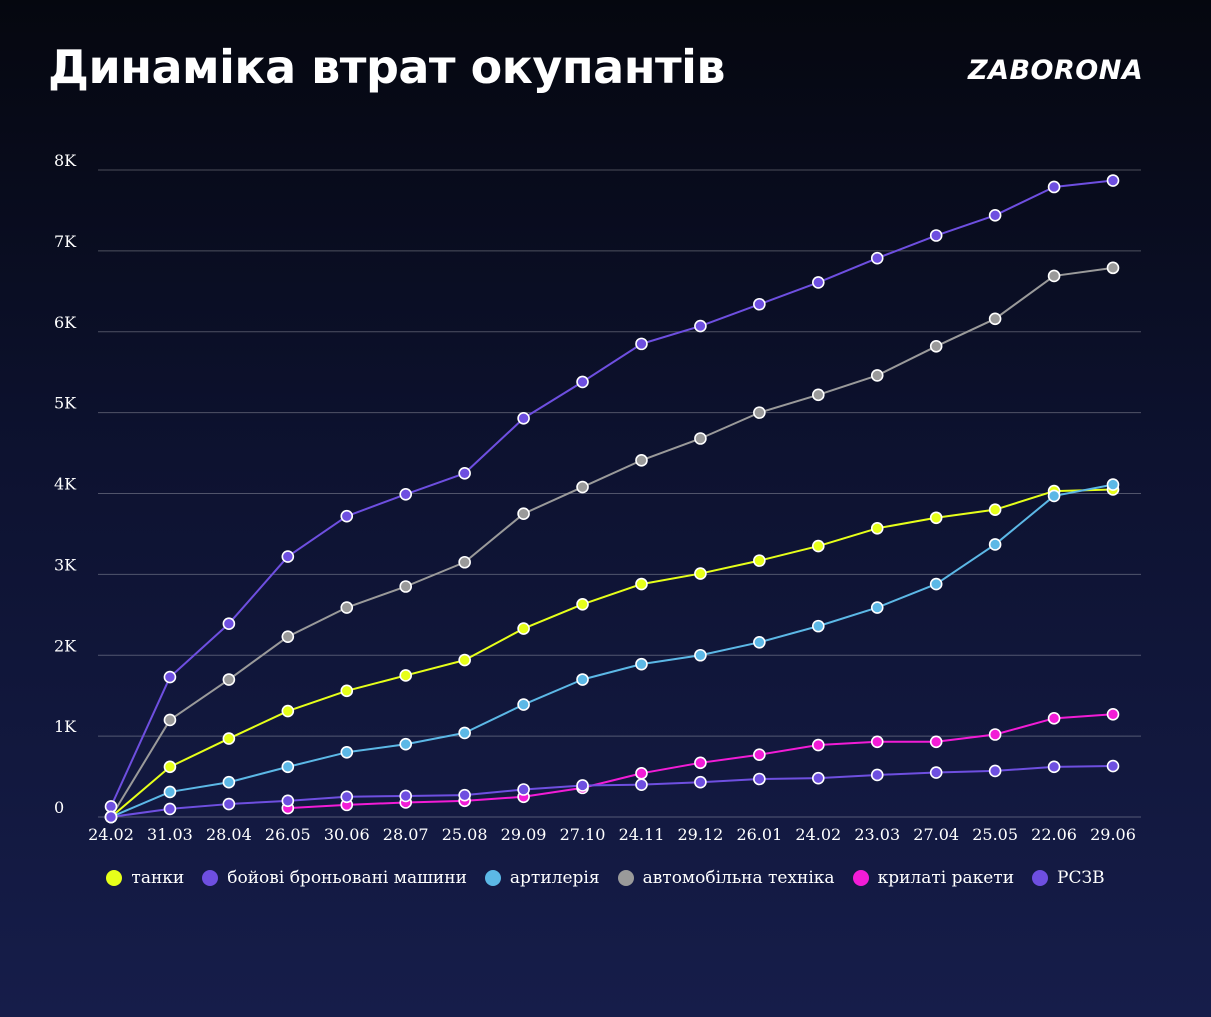  What do you see at coordinates (877, 834) in the screenshot?
I see `x-tick-label: 23.03` at bounding box center [877, 834].